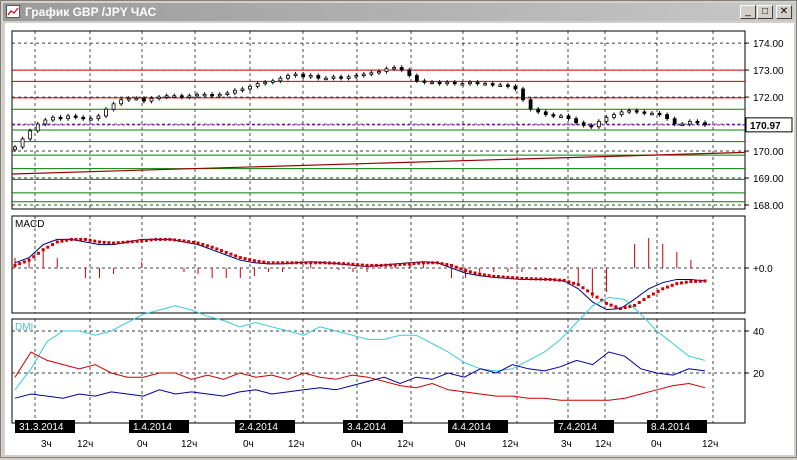  What do you see at coordinates (763, 269) in the screenshot?
I see `macd-zero-label: +0.0` at bounding box center [763, 269].